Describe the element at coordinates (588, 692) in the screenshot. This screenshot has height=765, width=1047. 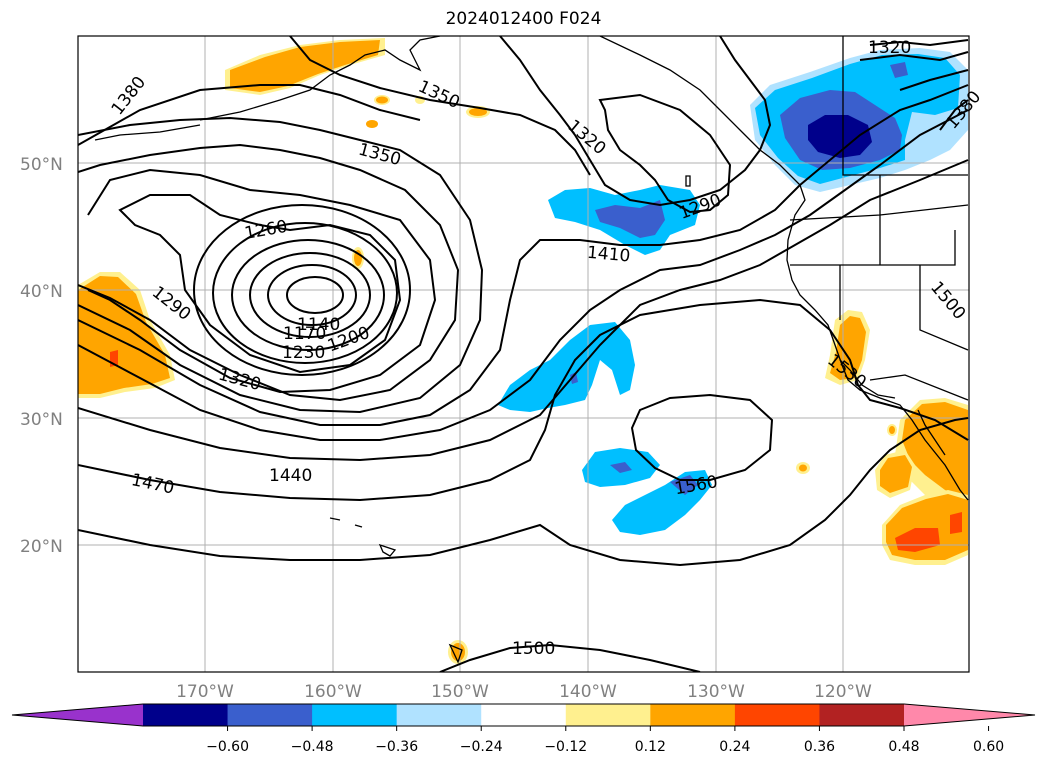
I see `lon-label: 140°W` at that location.